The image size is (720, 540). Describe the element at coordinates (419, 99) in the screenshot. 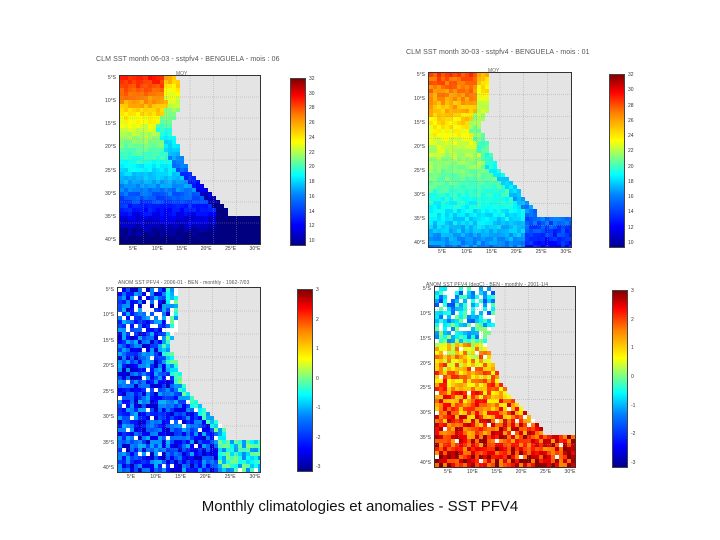

I see `lat-tick-label: 10°S` at that location.